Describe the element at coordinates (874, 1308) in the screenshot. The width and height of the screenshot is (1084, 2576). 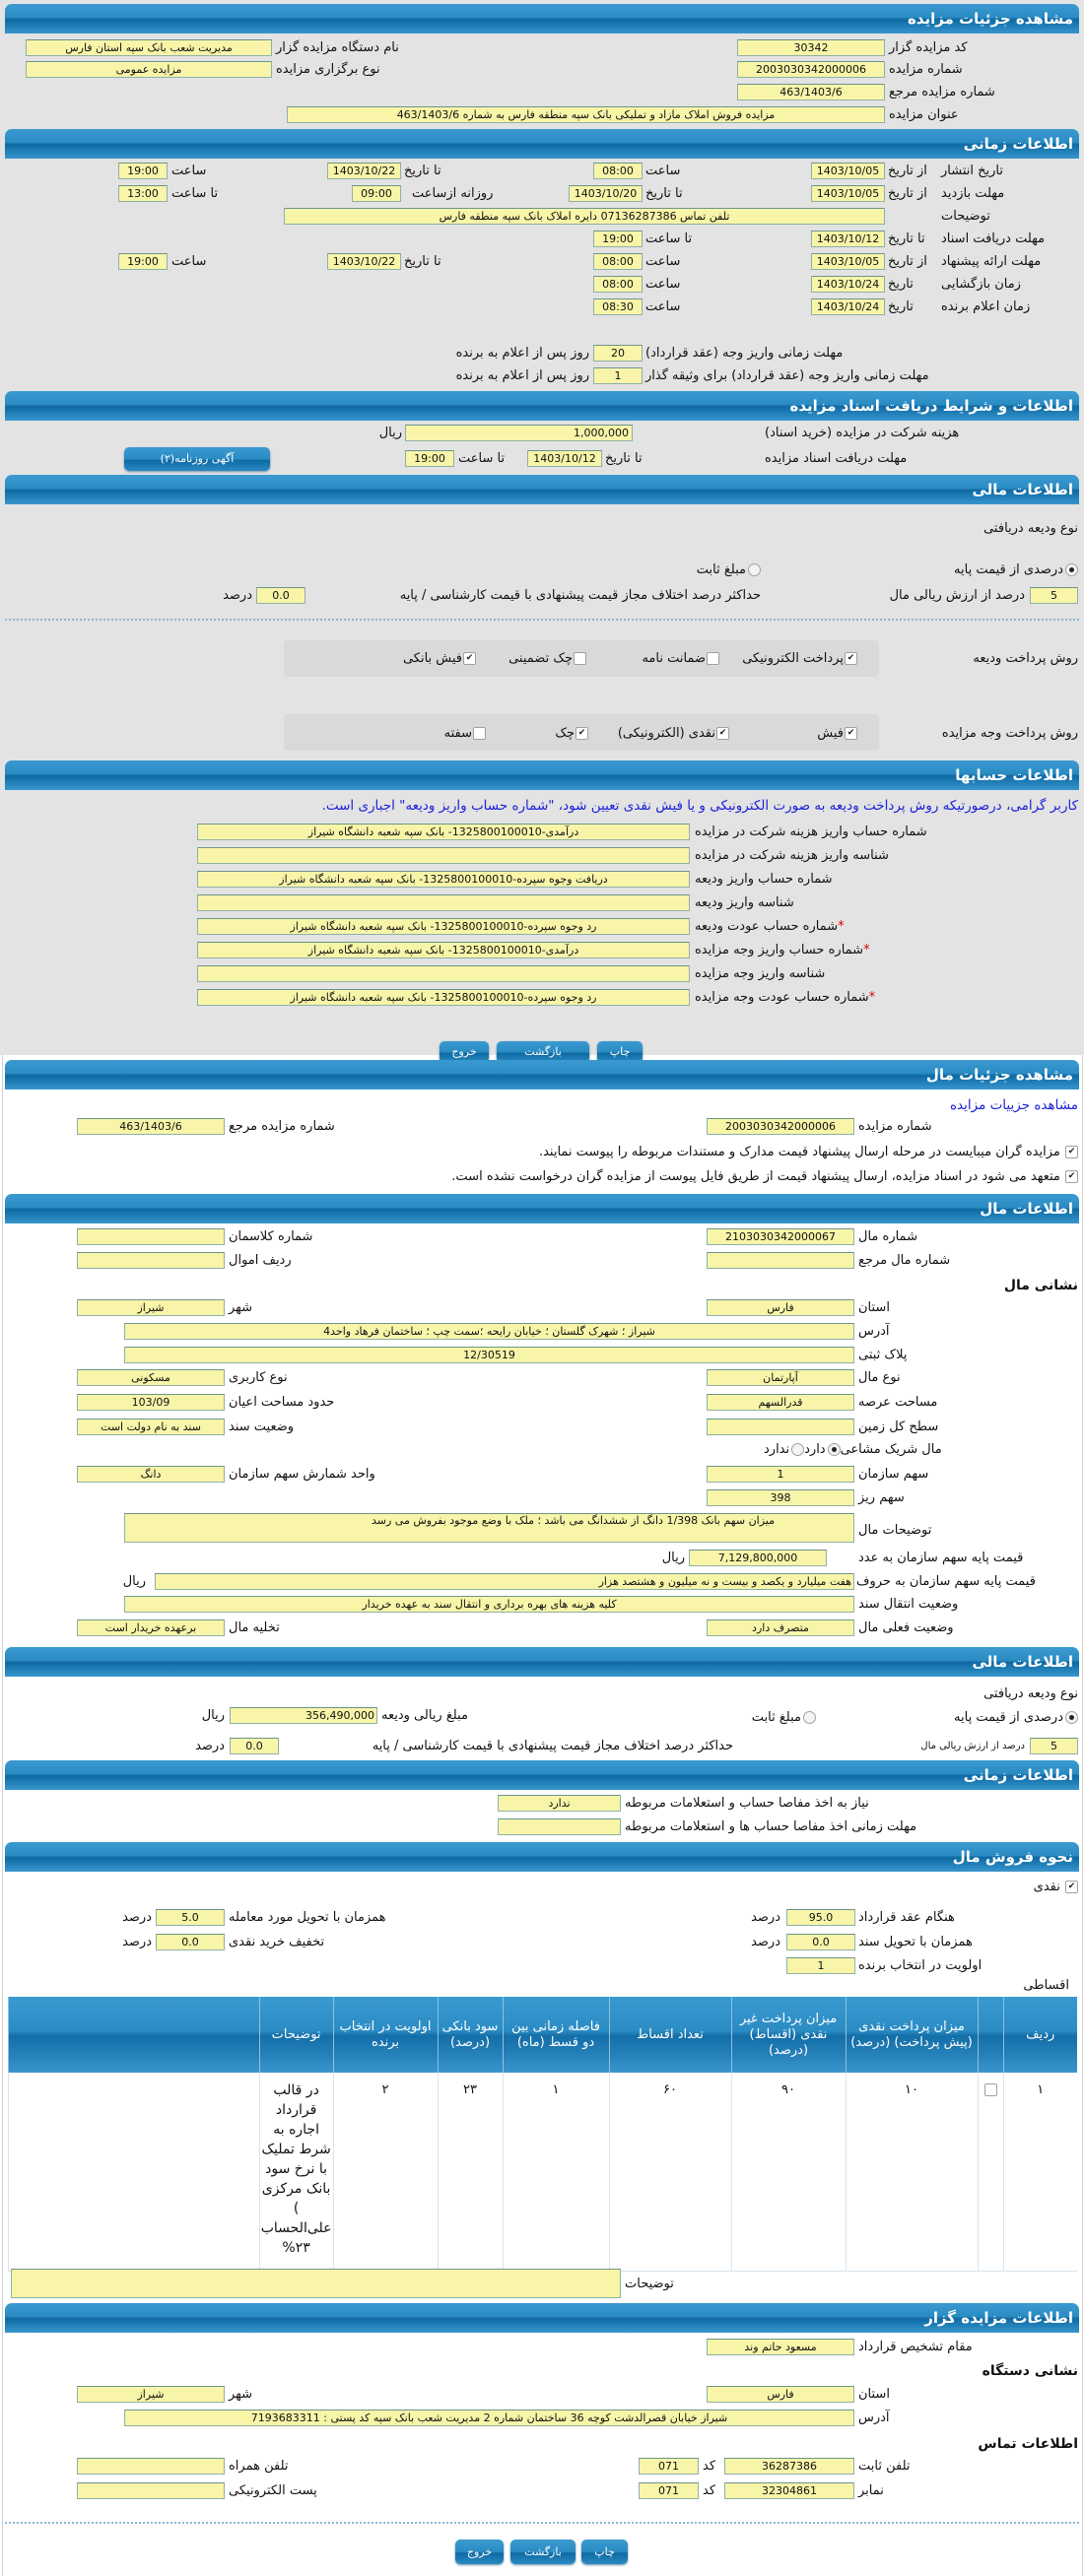
I see `asset-province-label: استان` at that location.